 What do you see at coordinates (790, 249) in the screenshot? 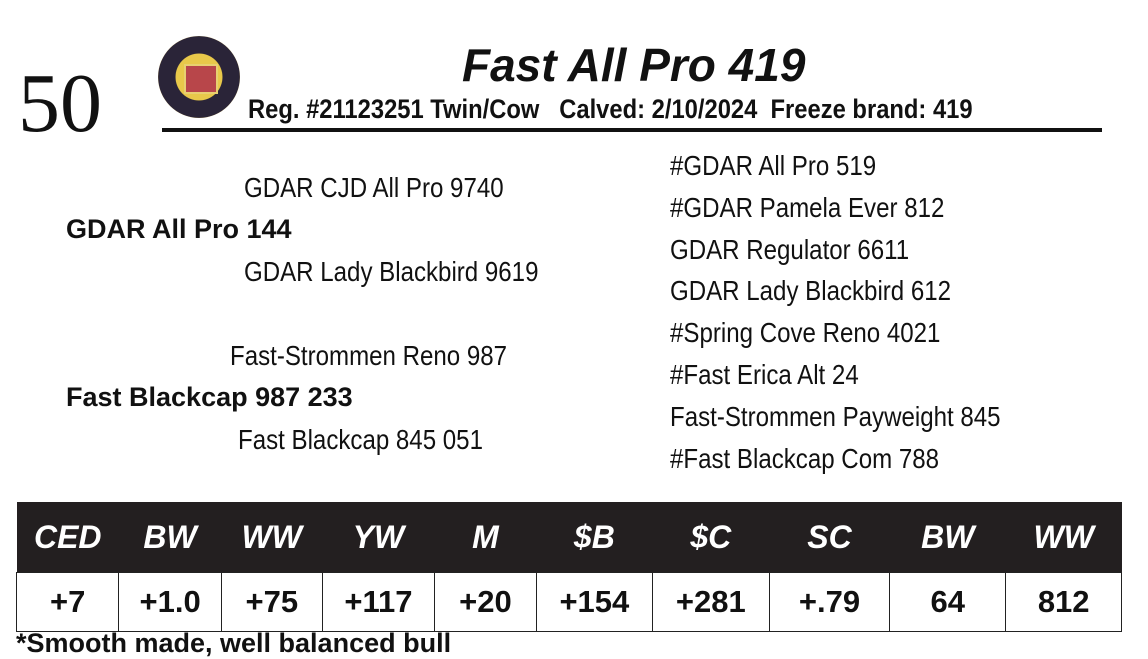
I see `great-grandparent: GDAR Regulator 6611` at bounding box center [790, 249].